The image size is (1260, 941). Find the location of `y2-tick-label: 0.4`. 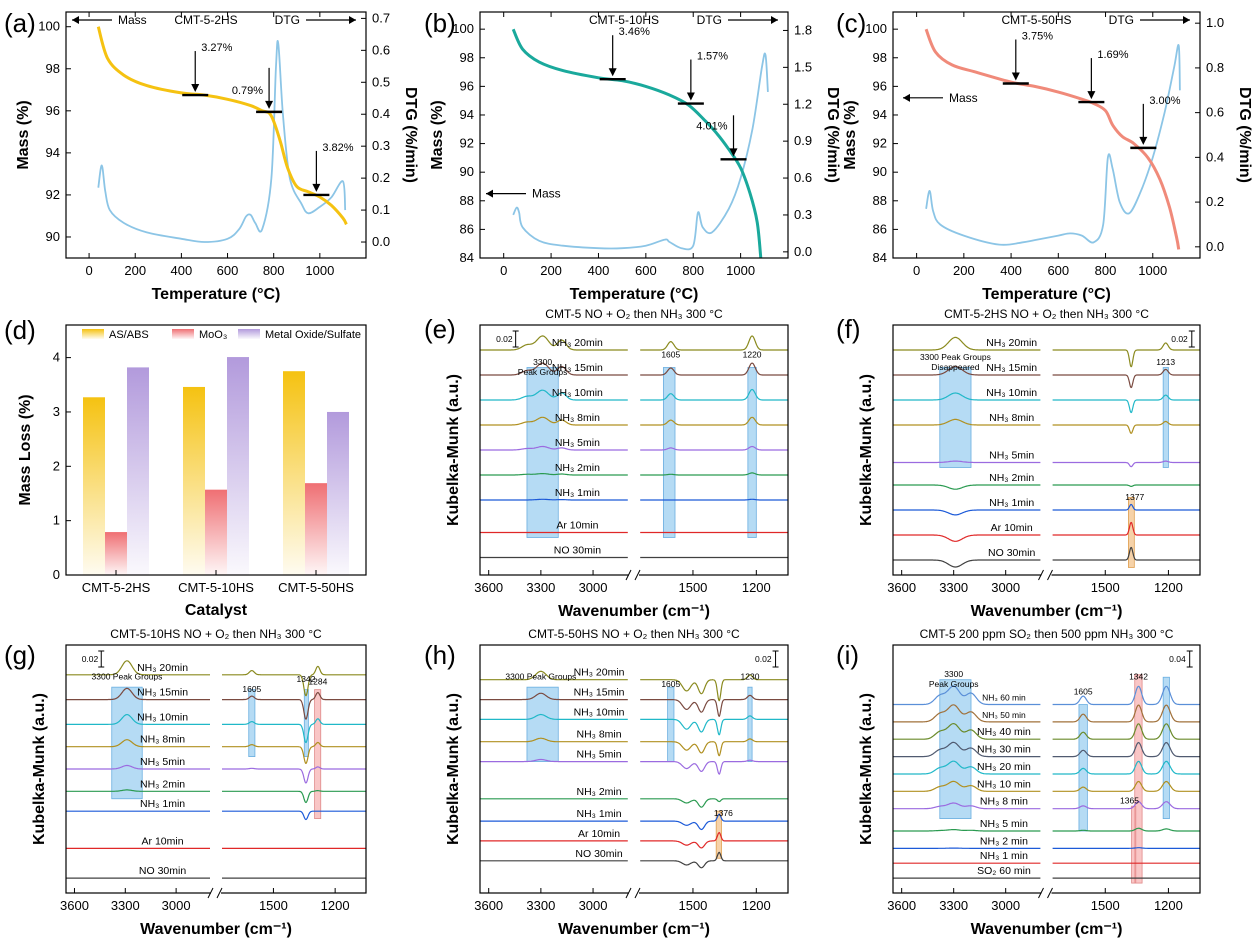

y2-tick-label: 0.4 is located at coordinates (381, 113).